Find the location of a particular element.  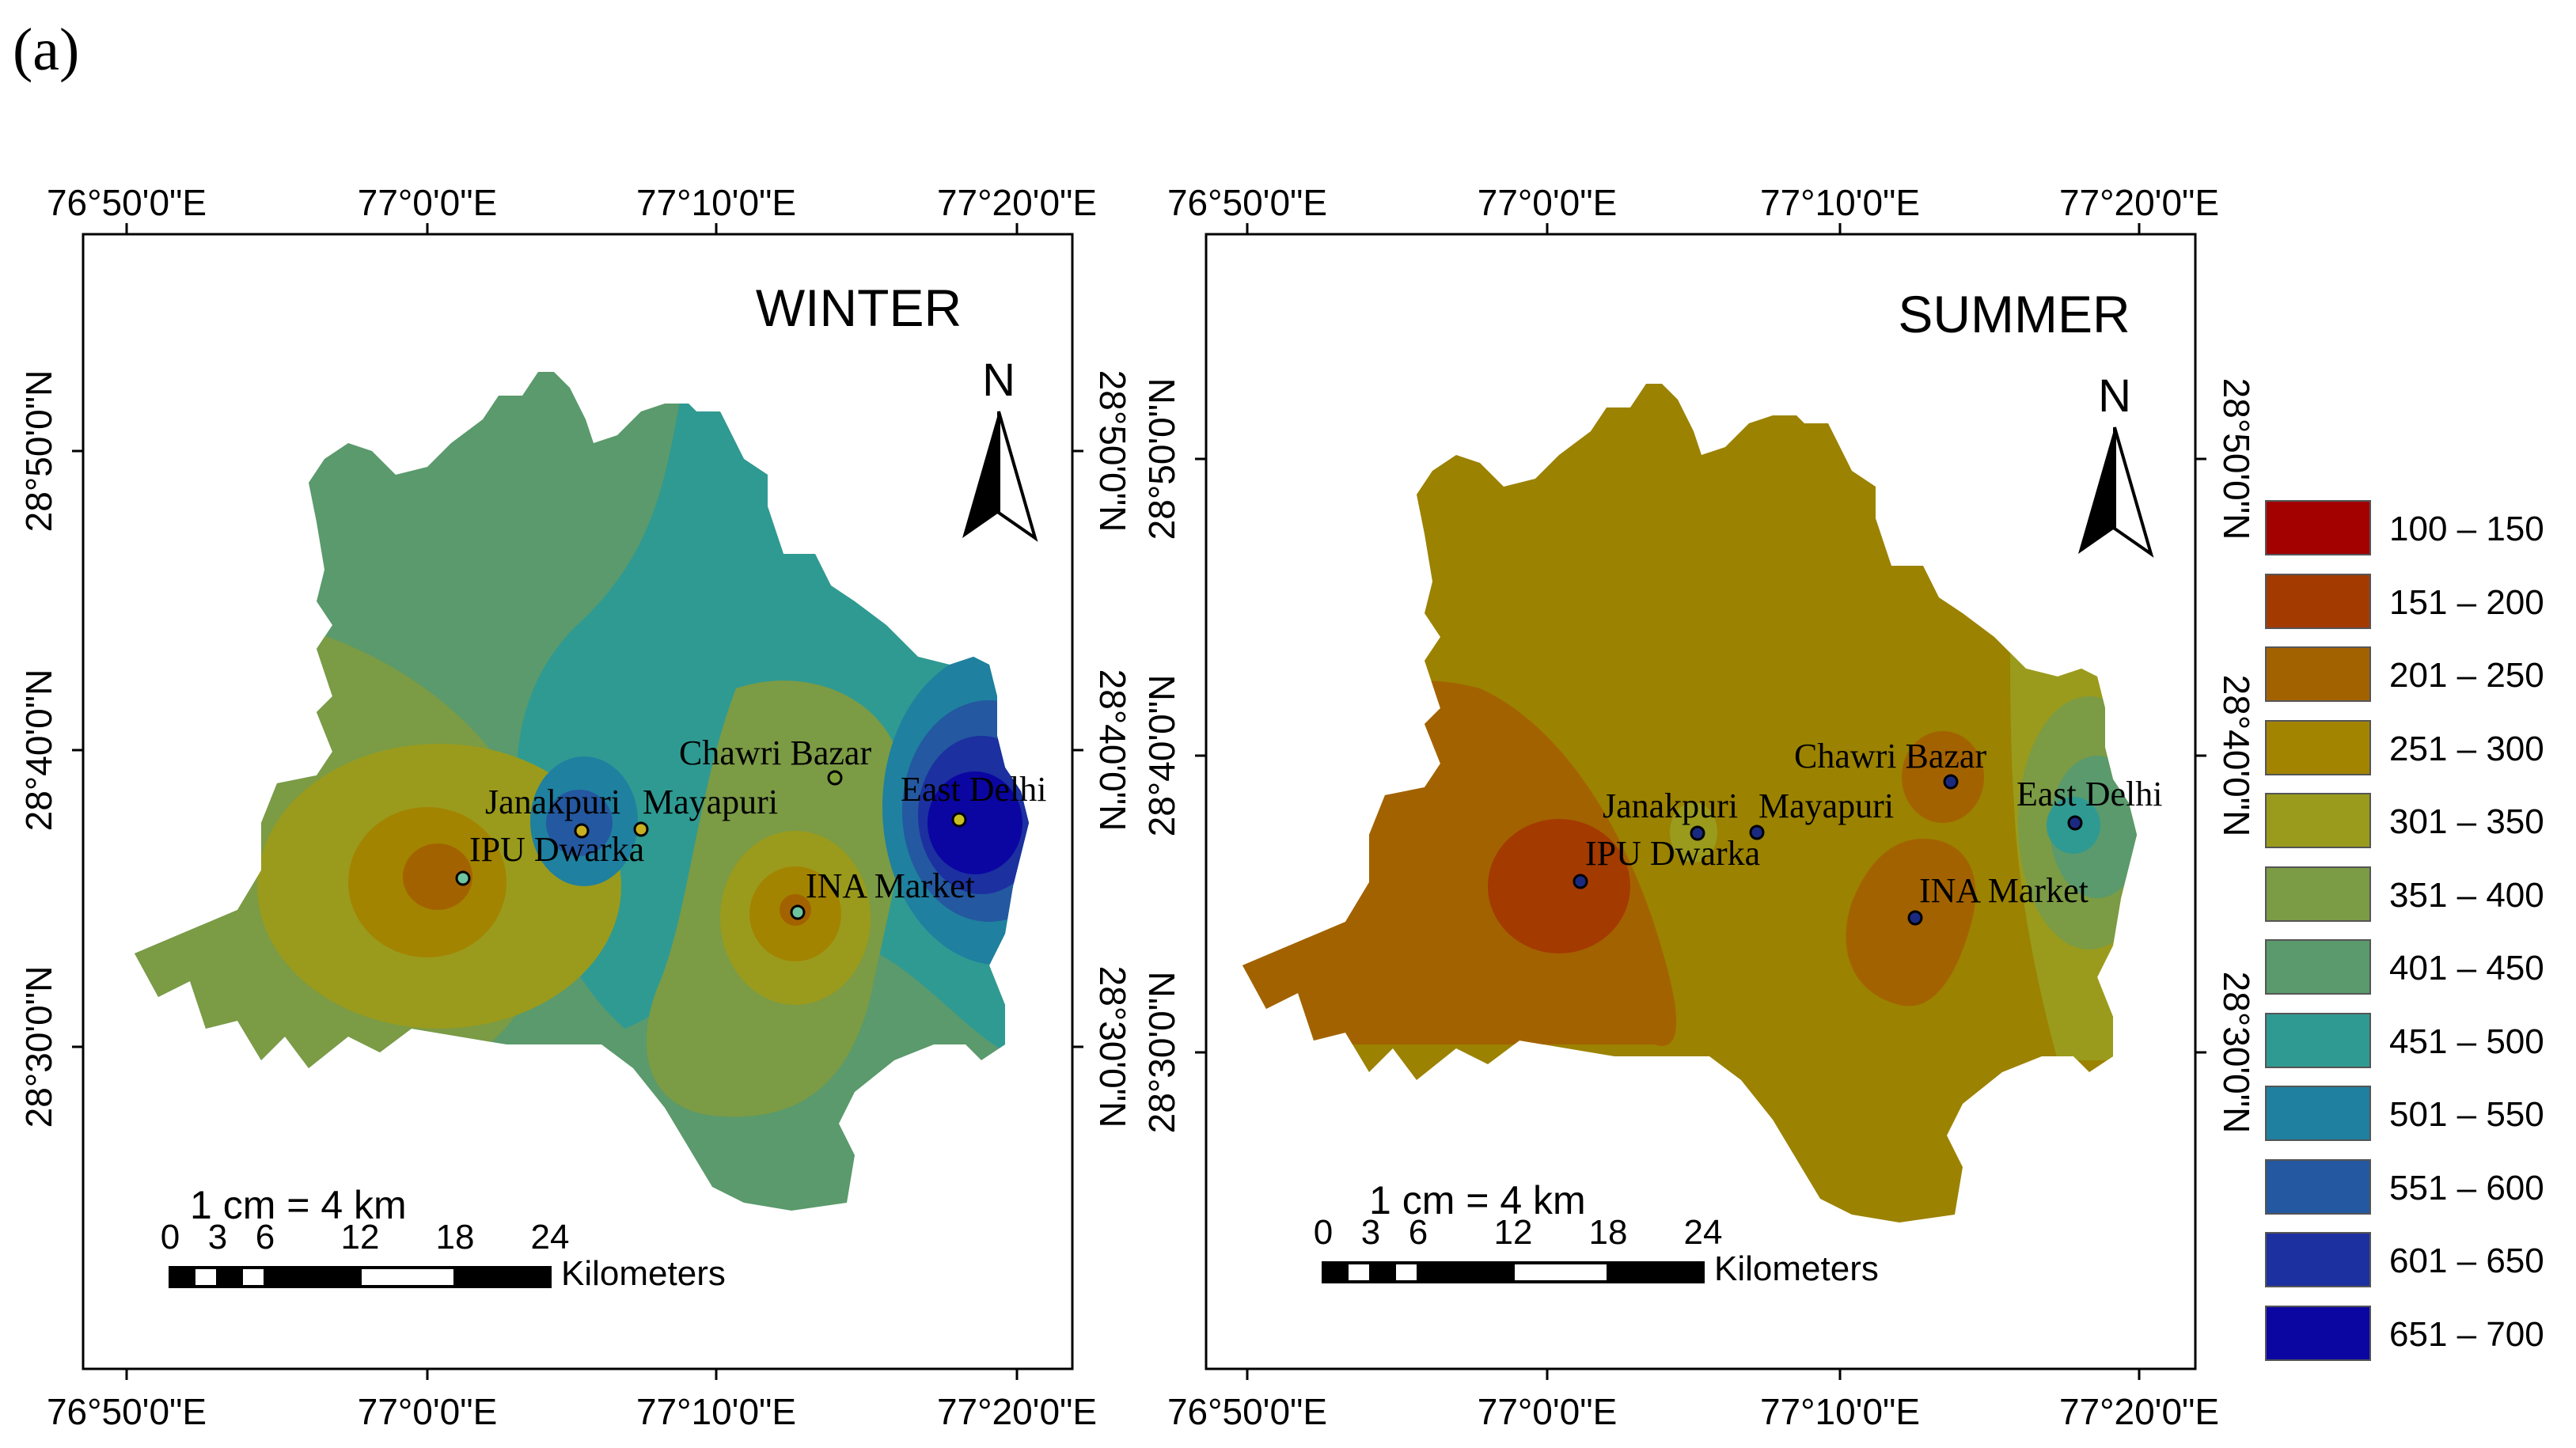

lat-label-right: 28°40'0"N is located at coordinates (2236, 756).